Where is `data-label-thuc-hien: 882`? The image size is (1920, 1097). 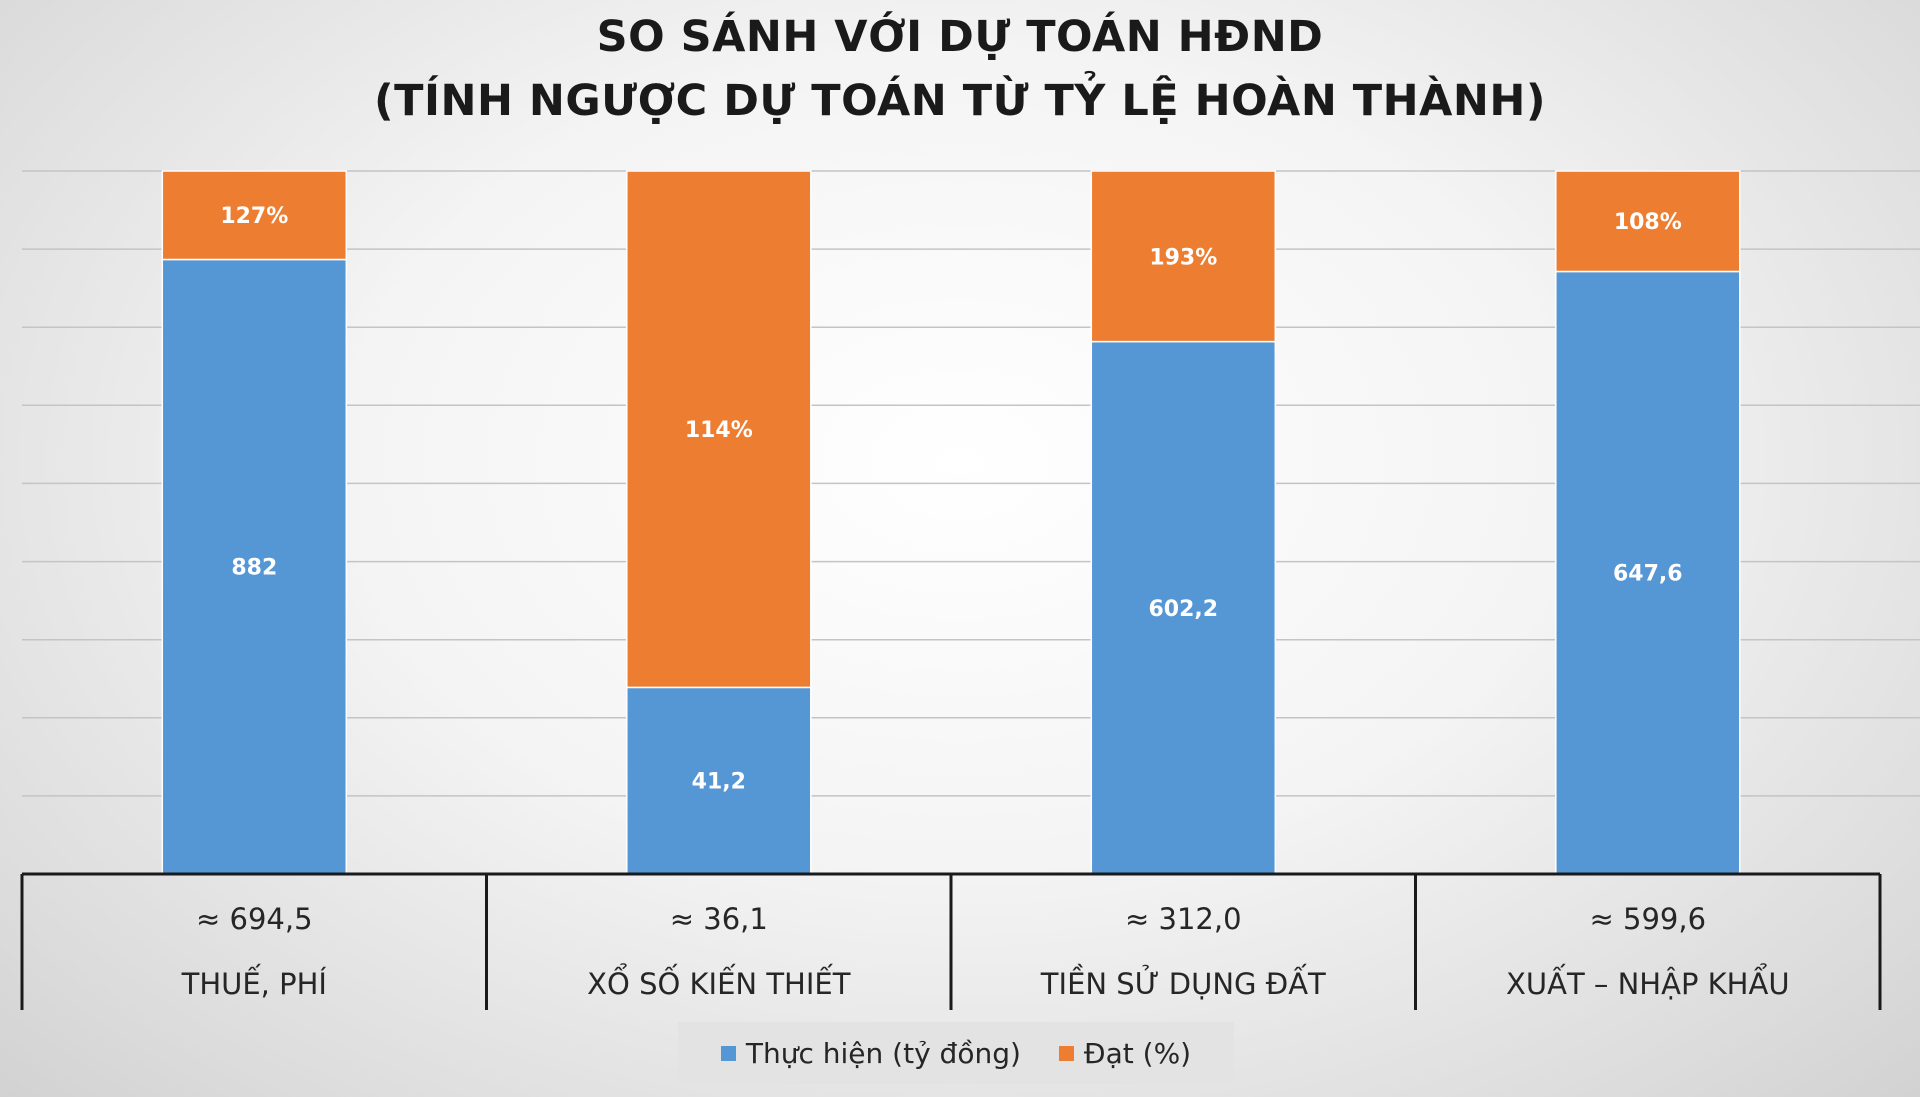 data-label-thuc-hien: 882 is located at coordinates (254, 568).